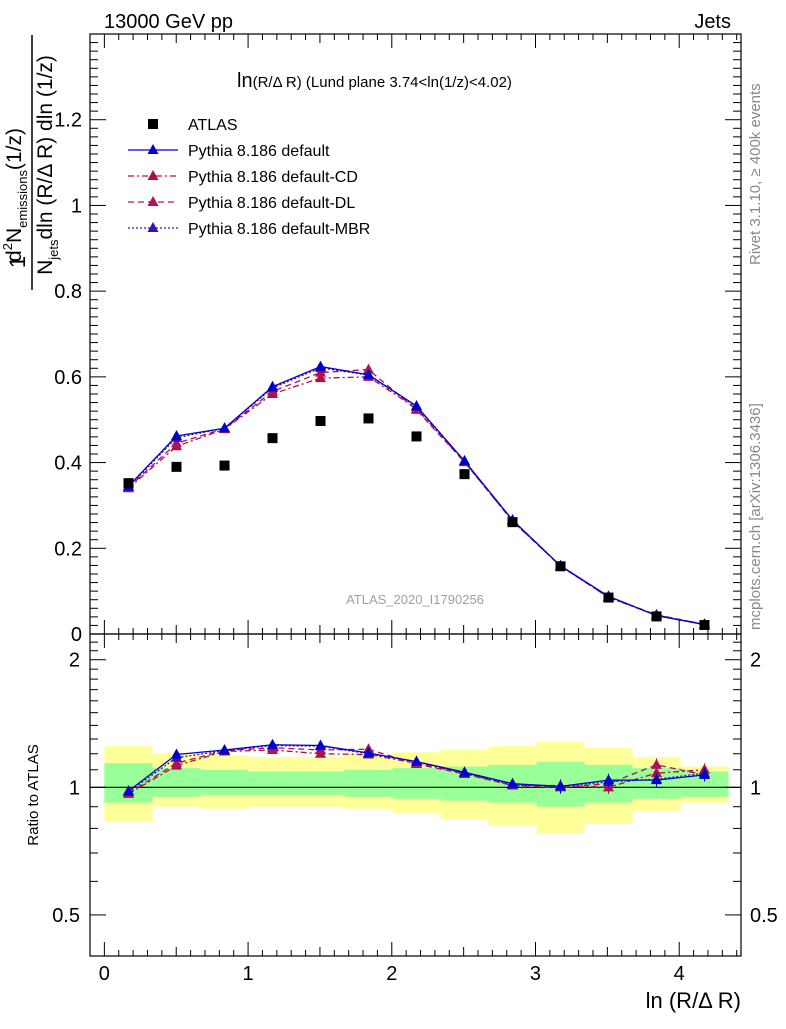 Image resolution: width=786 pixels, height=1029 pixels. Describe the element at coordinates (693, 1000) in the screenshot. I see `x-axis-label: ln (R/Δ R)` at that location.